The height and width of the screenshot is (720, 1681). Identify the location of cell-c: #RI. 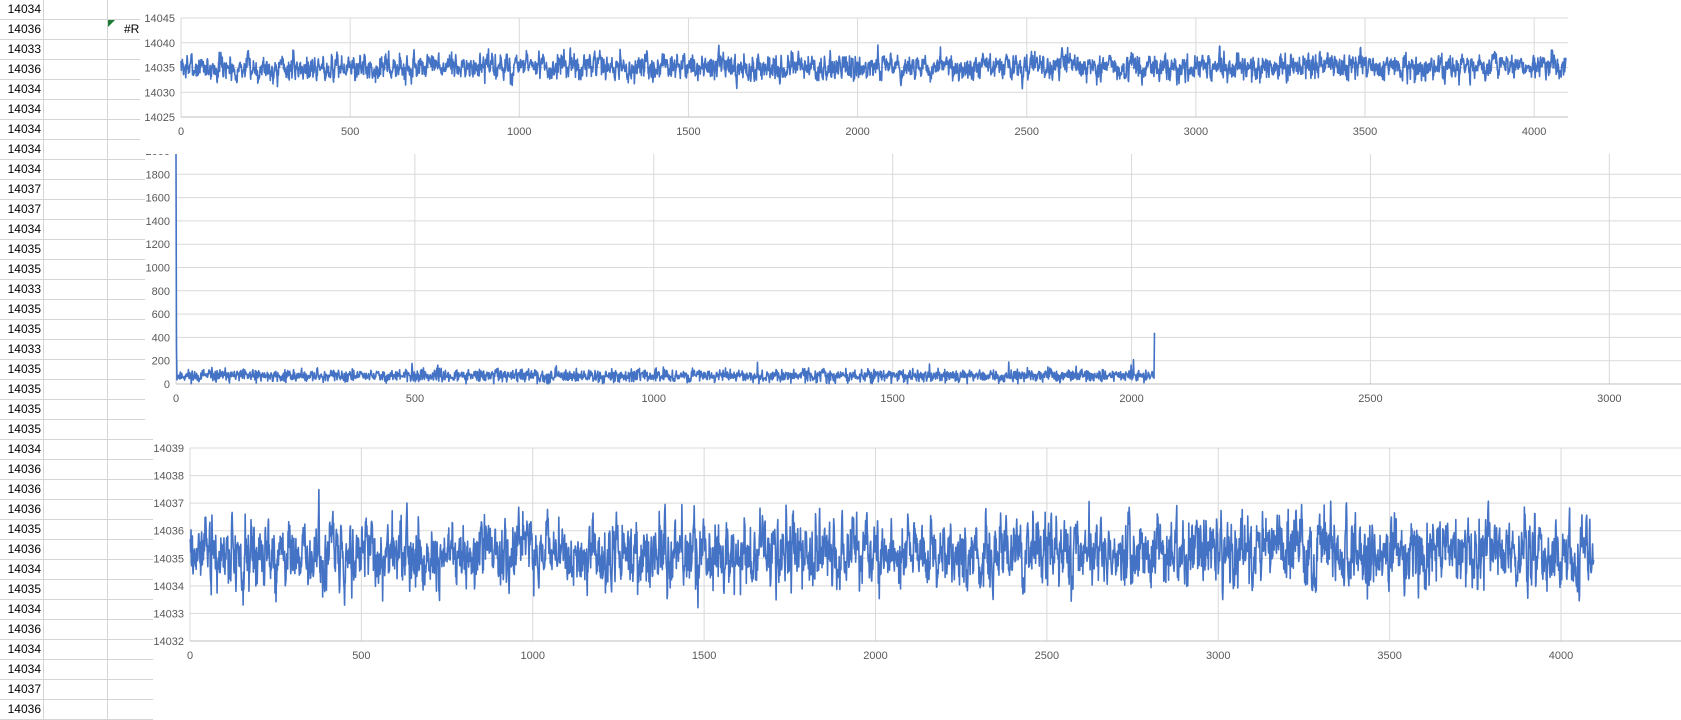
(134, 29).